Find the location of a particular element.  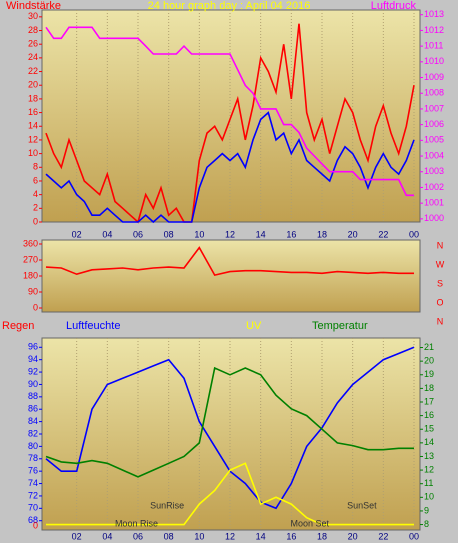

y2-tick-label: 20 is located at coordinates (429, 361).